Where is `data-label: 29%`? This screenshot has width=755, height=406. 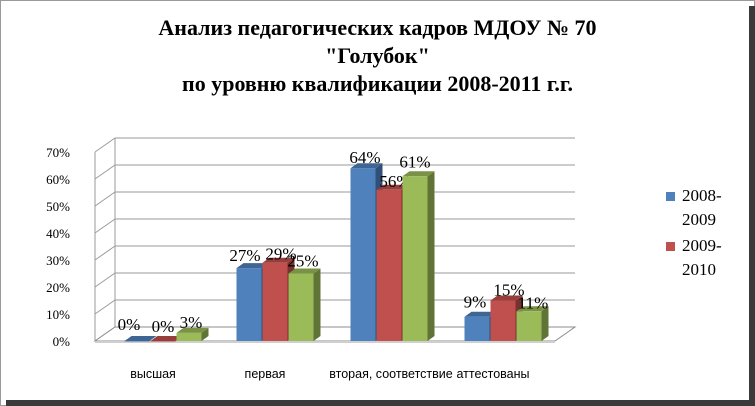 data-label: 29% is located at coordinates (280, 254).